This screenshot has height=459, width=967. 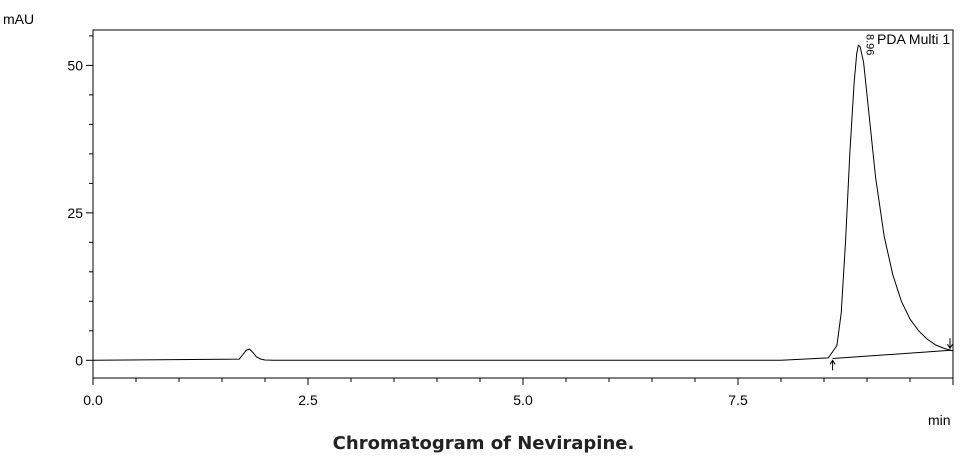 I want to click on x-tick-label: 0.0, so click(x=93, y=400).